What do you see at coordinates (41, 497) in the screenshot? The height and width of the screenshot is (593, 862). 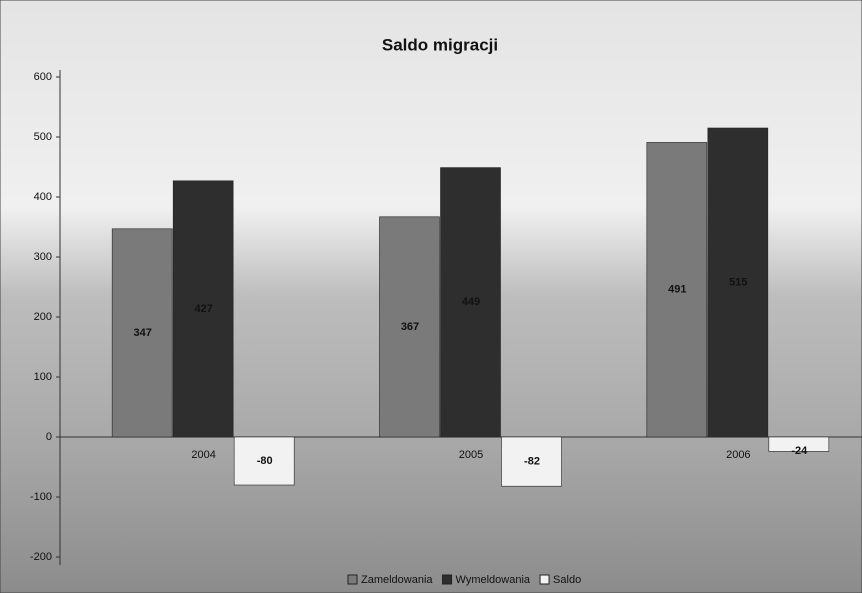 I see `y-tick-label: -100` at bounding box center [41, 497].